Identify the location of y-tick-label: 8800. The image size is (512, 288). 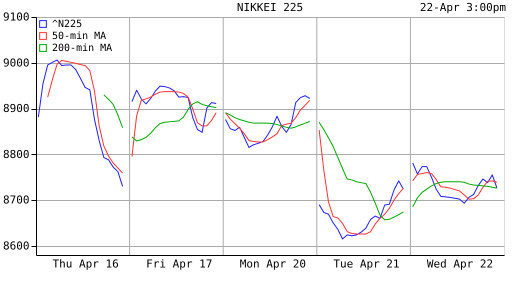
(16, 154).